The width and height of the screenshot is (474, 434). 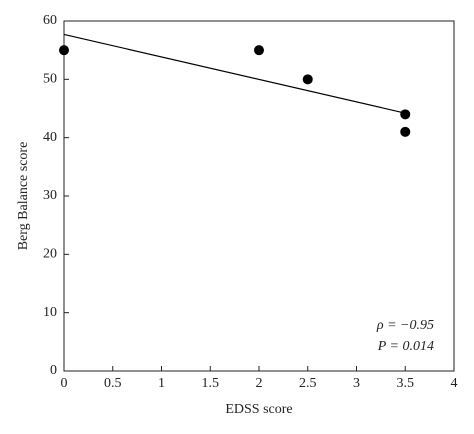 I want to click on y-tick-label: 50, so click(x=50, y=79).